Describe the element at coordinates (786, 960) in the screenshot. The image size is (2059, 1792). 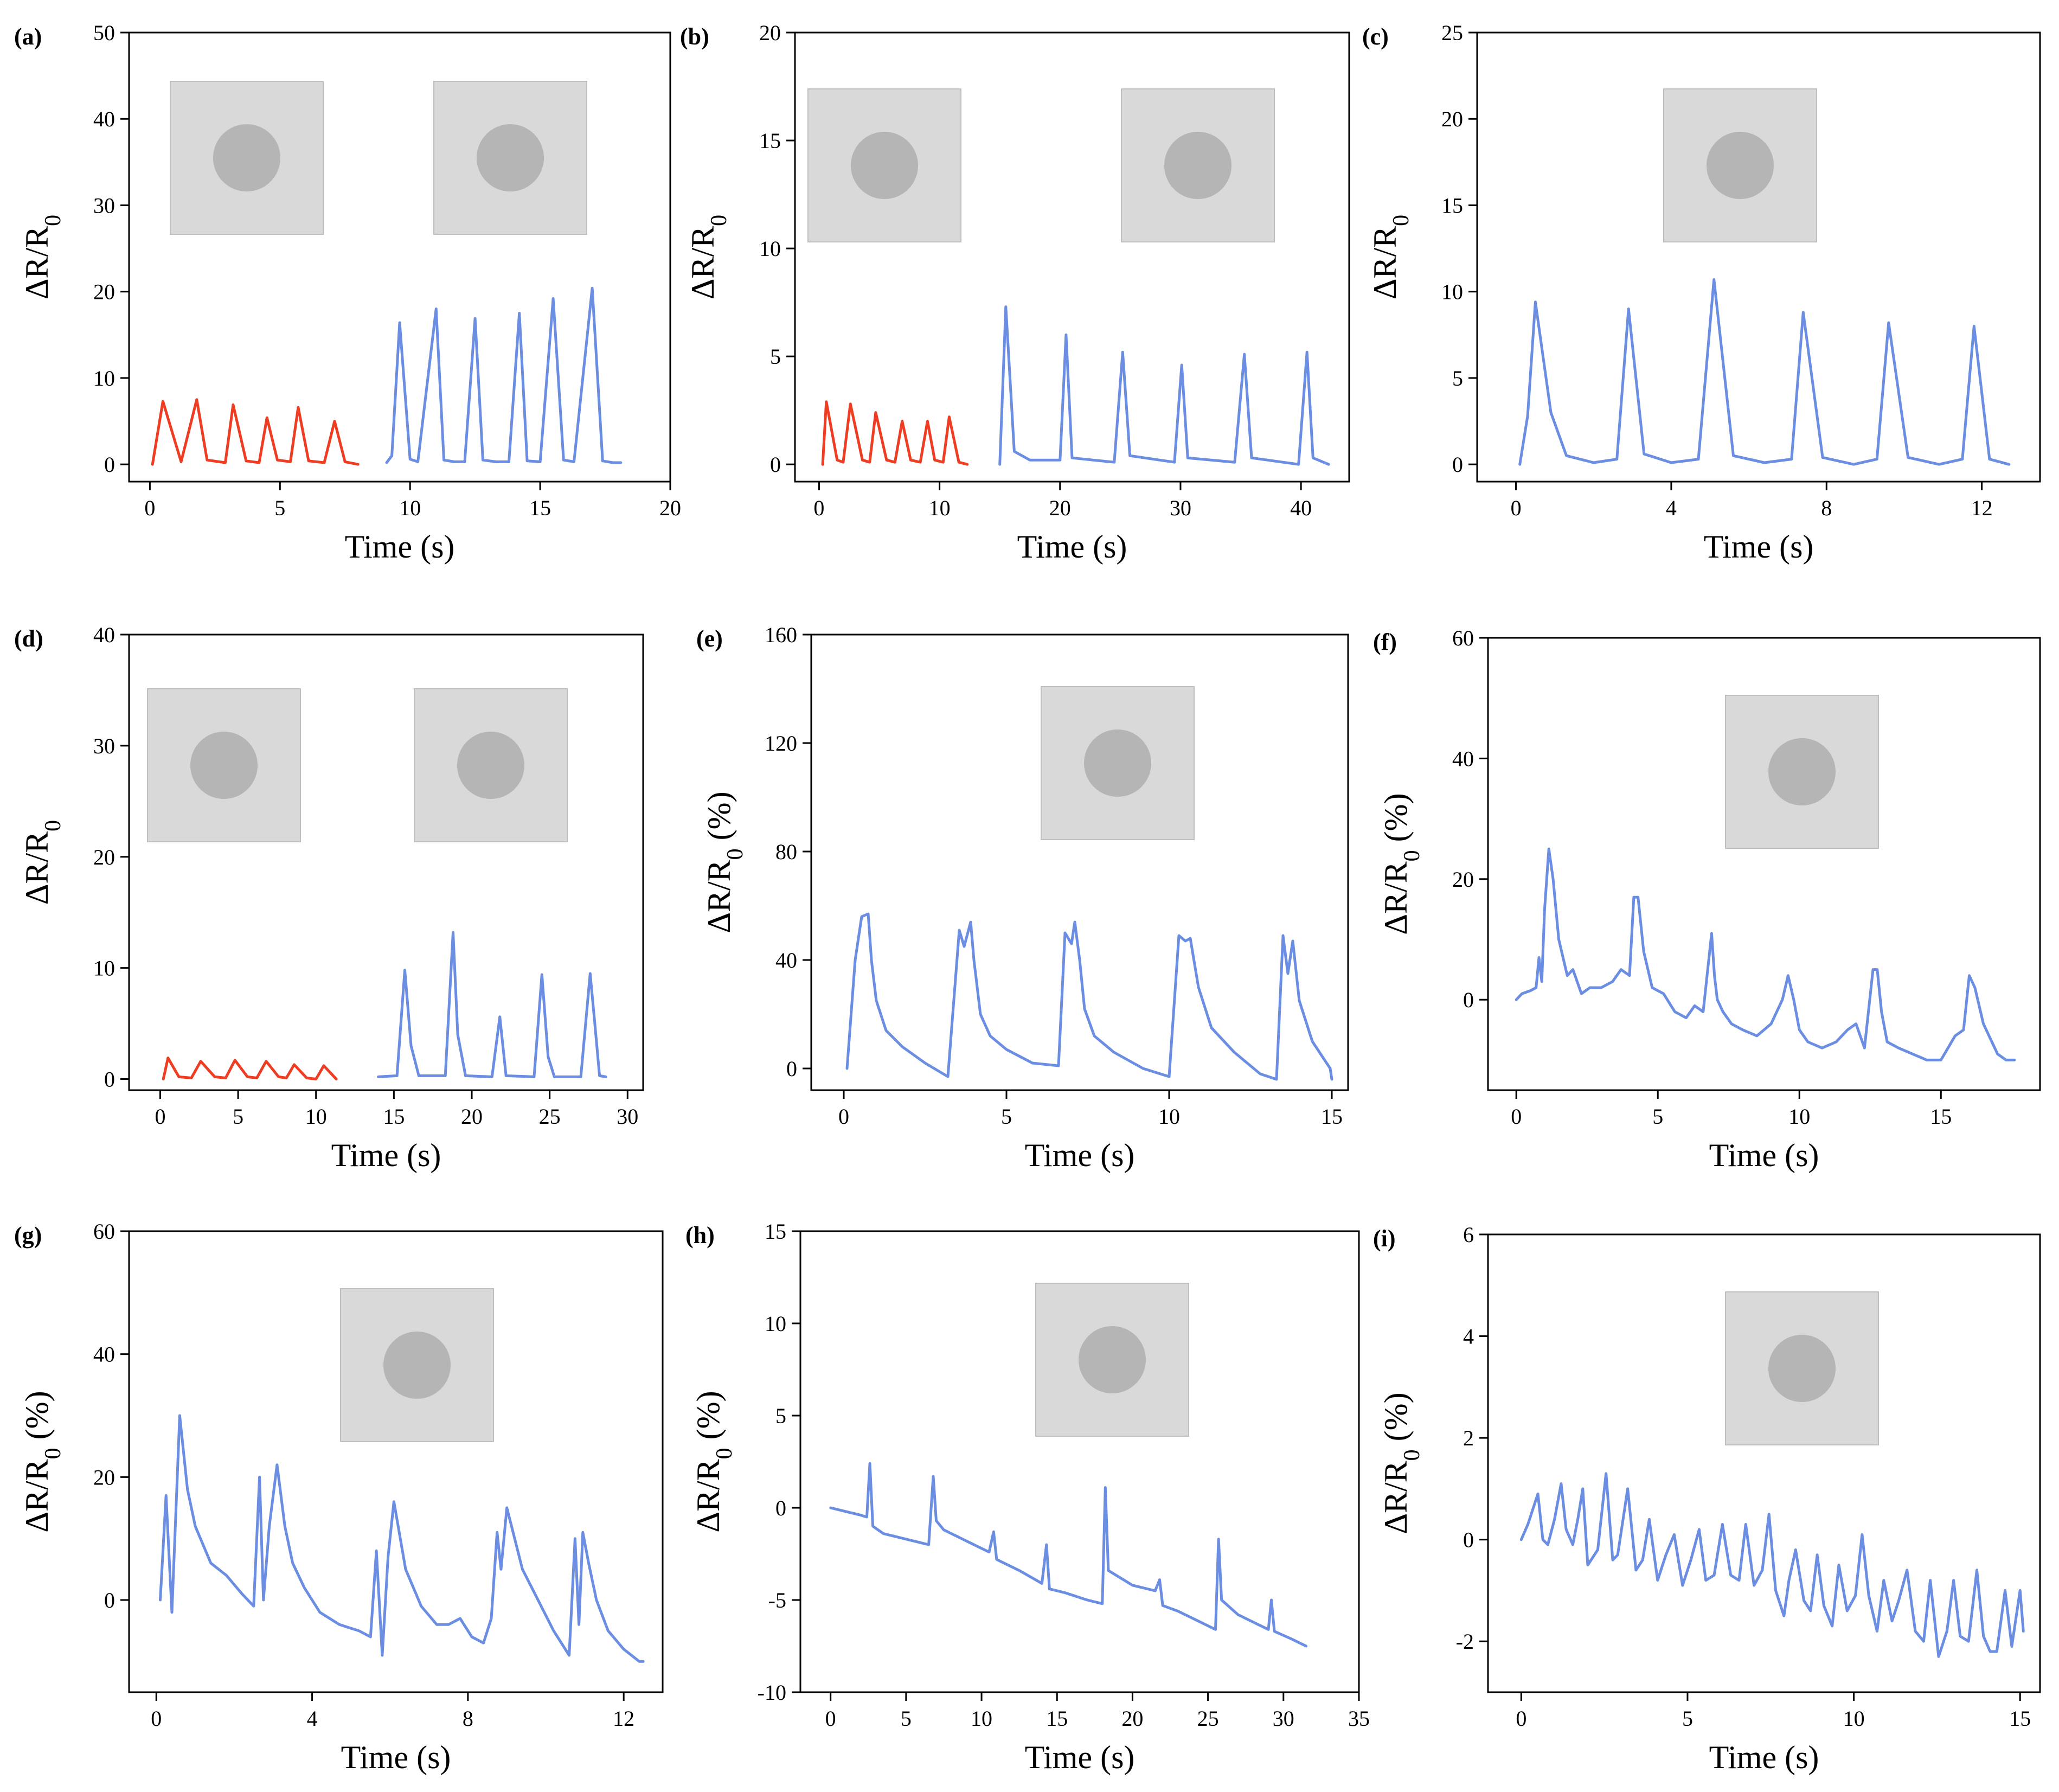
I see `y-tick-label: 40` at that location.